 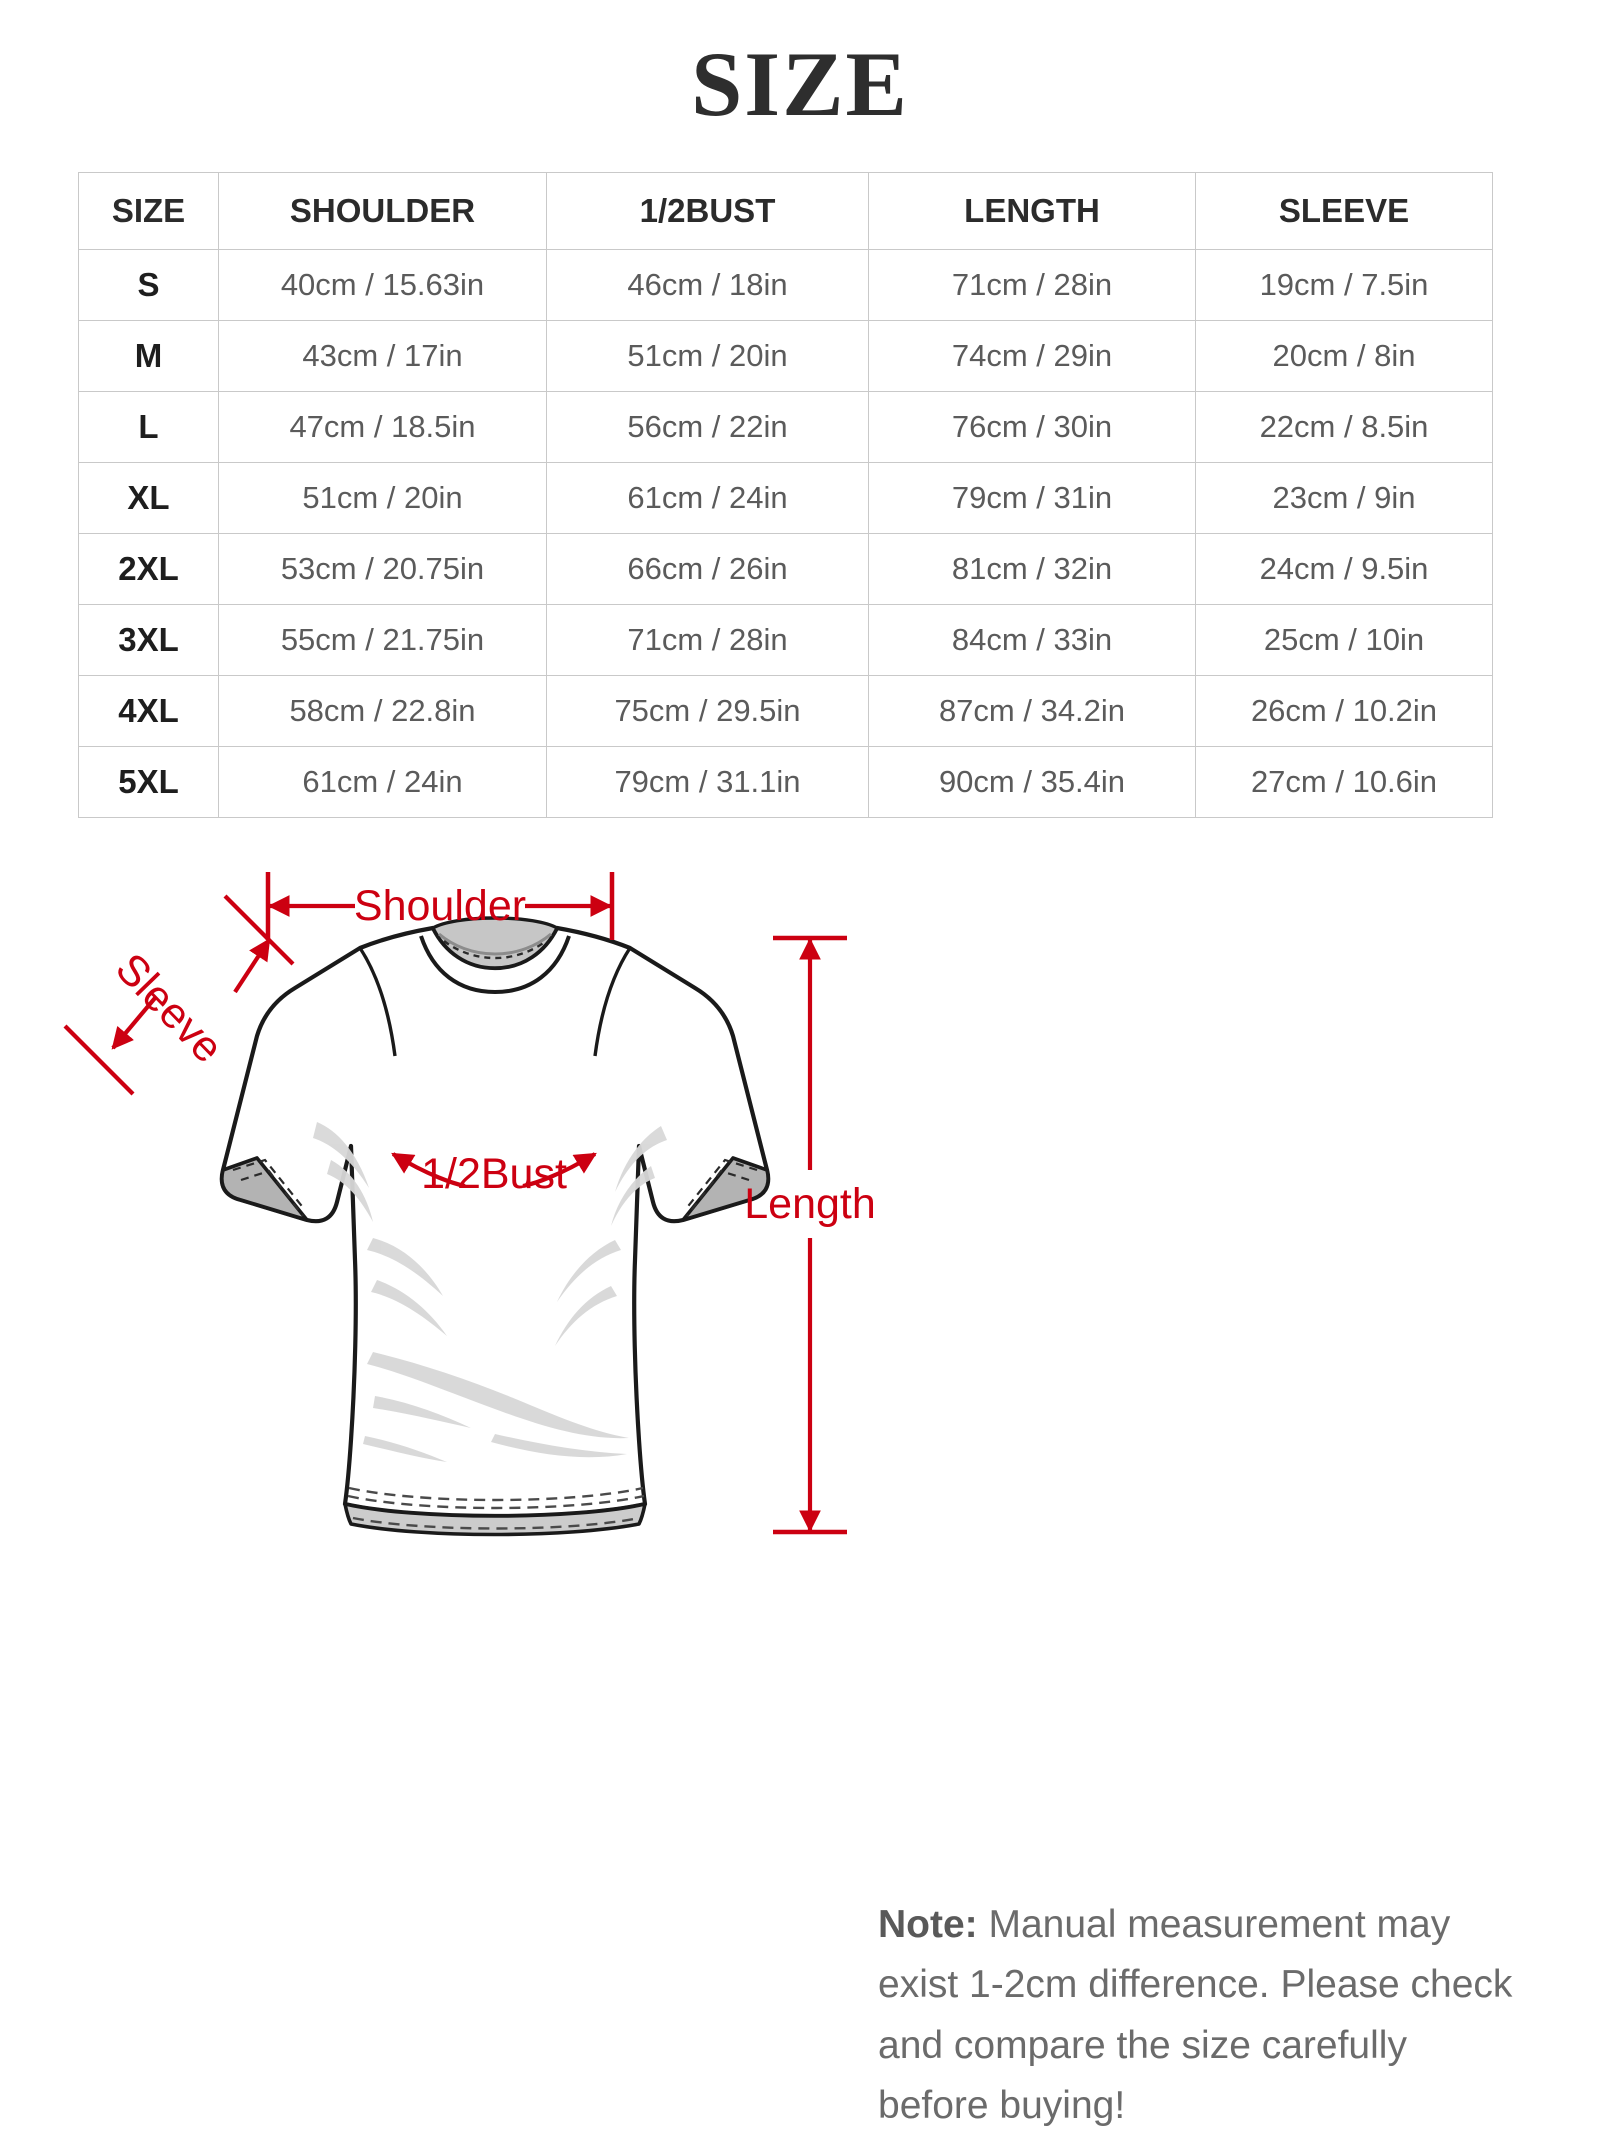 I want to click on cell-size: XL, so click(x=148, y=498).